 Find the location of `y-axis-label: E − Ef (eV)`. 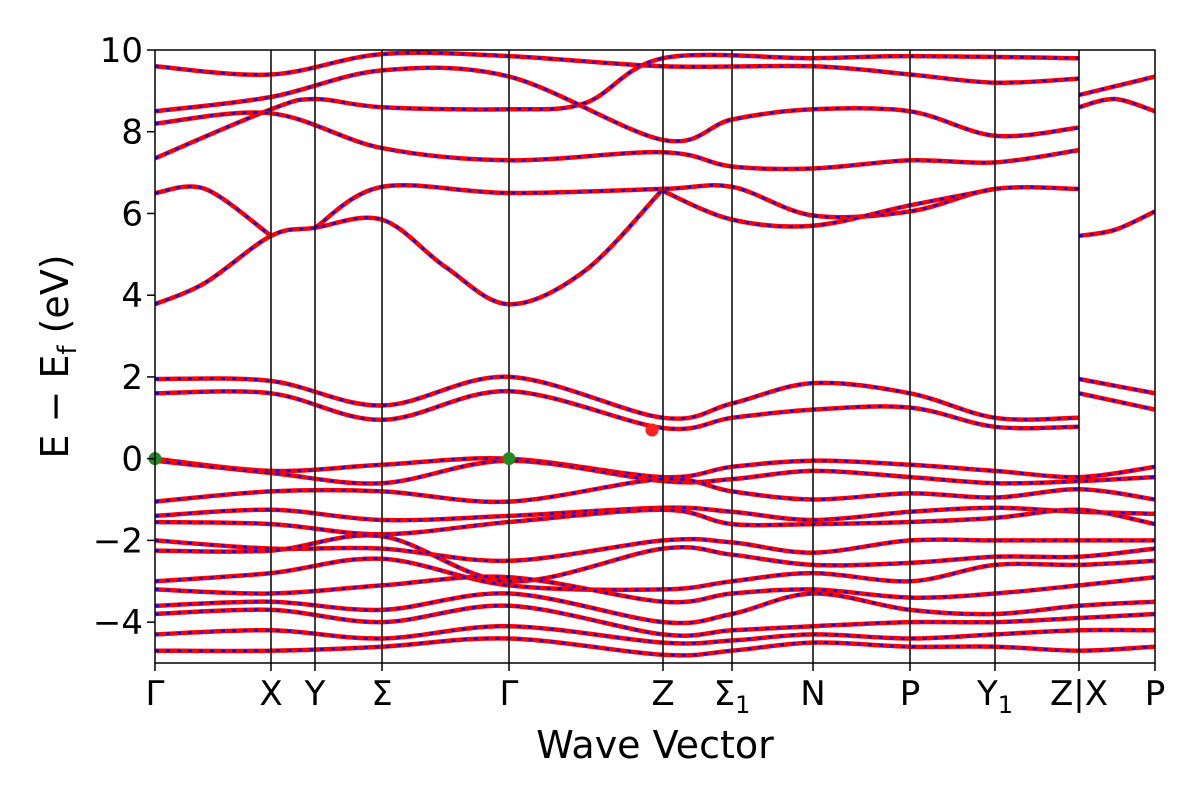

y-axis-label: E − Ef (eV) is located at coordinates (58, 356).